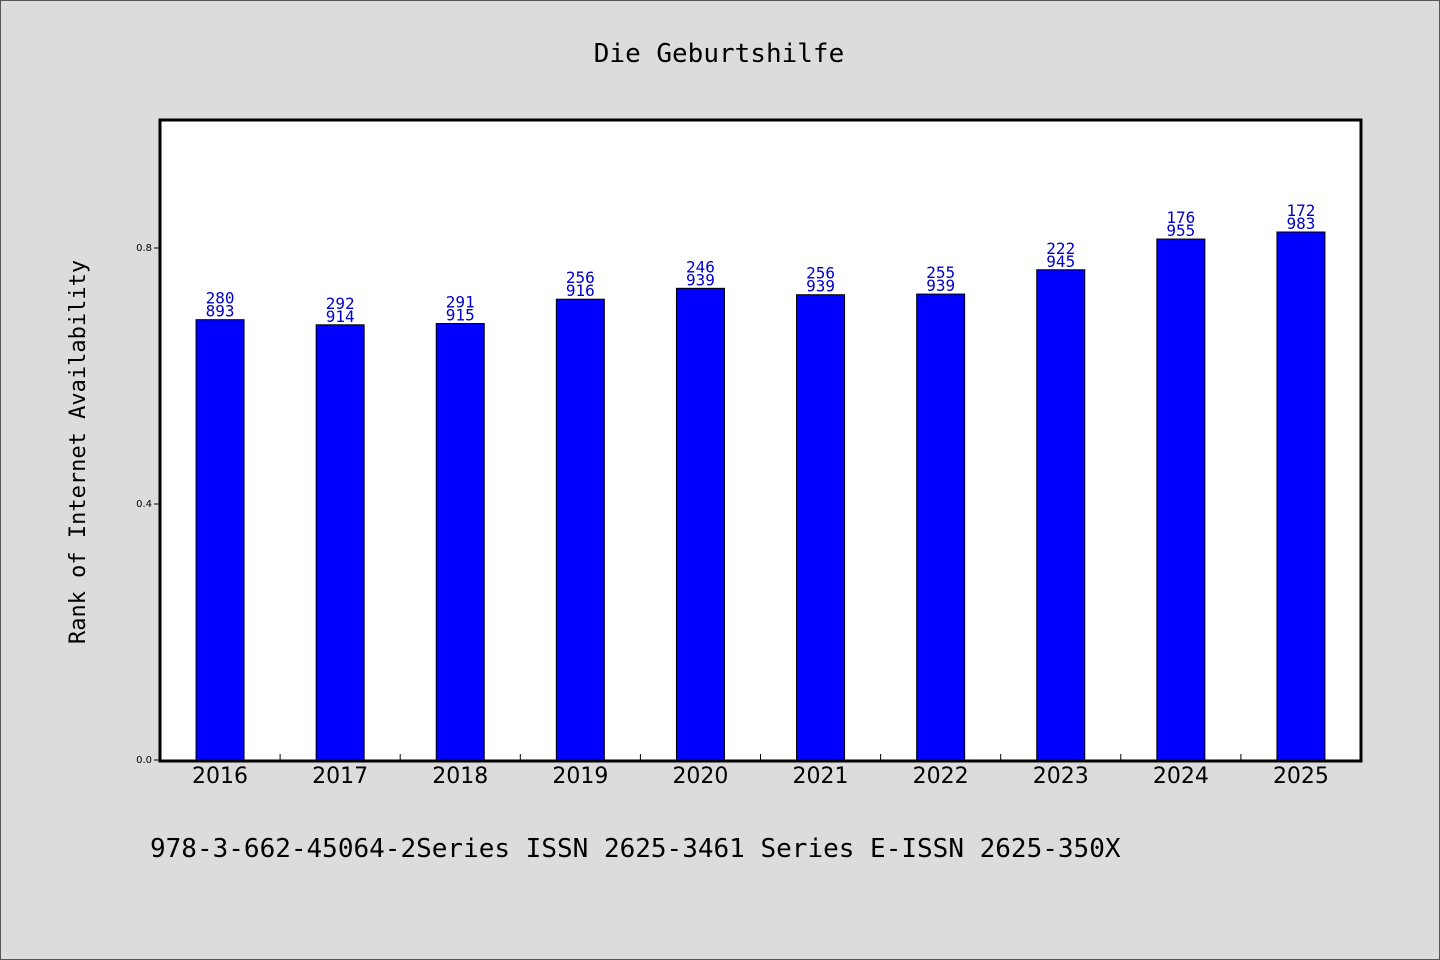 The image size is (1440, 960). Describe the element at coordinates (940, 272) in the screenshot. I see `bar-data-label: 255` at that location.